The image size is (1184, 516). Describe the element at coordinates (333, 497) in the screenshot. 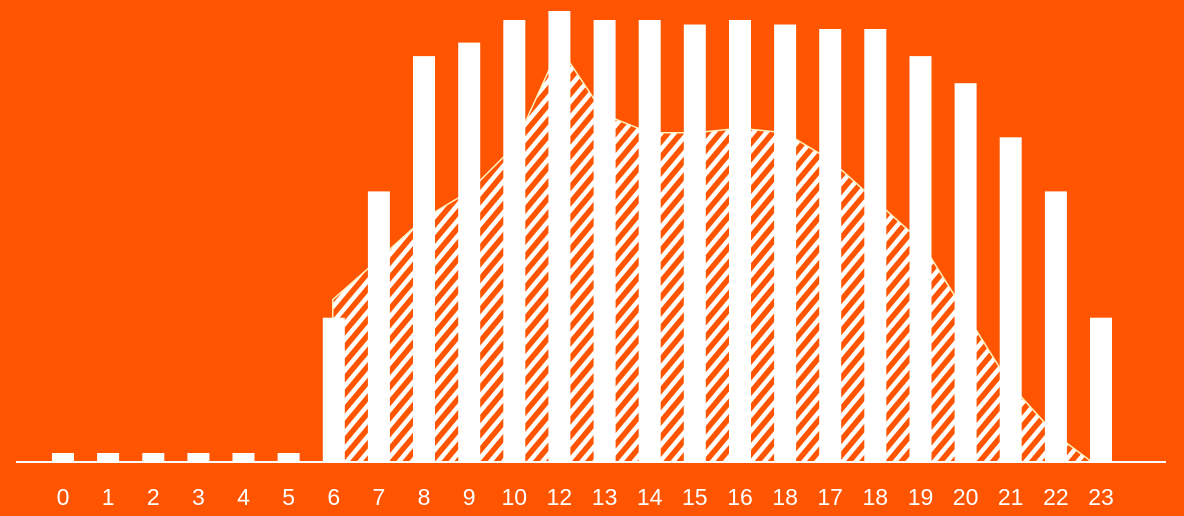

I see `x-tick-label-6: 6` at that location.